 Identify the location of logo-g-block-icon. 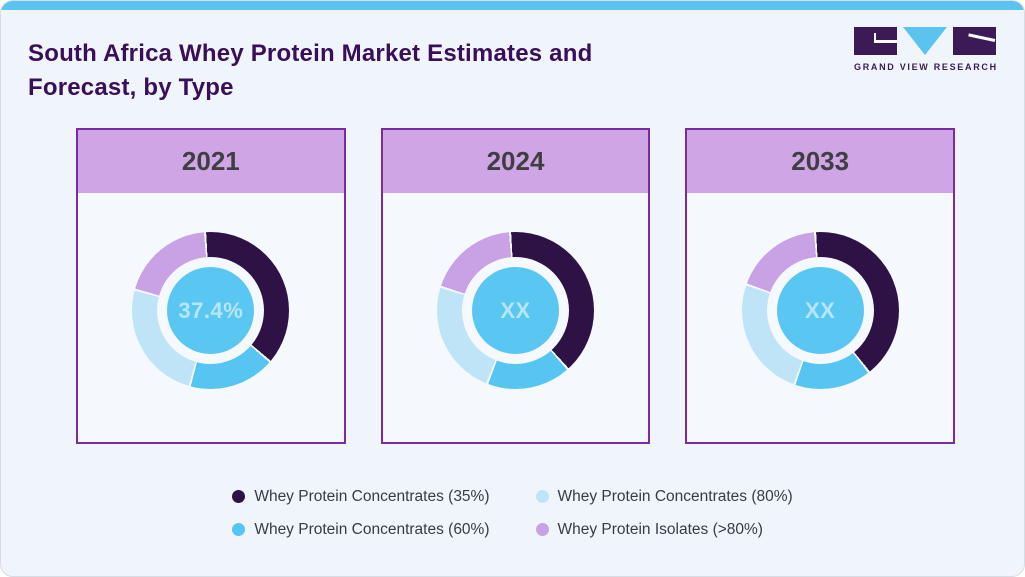
(875, 41).